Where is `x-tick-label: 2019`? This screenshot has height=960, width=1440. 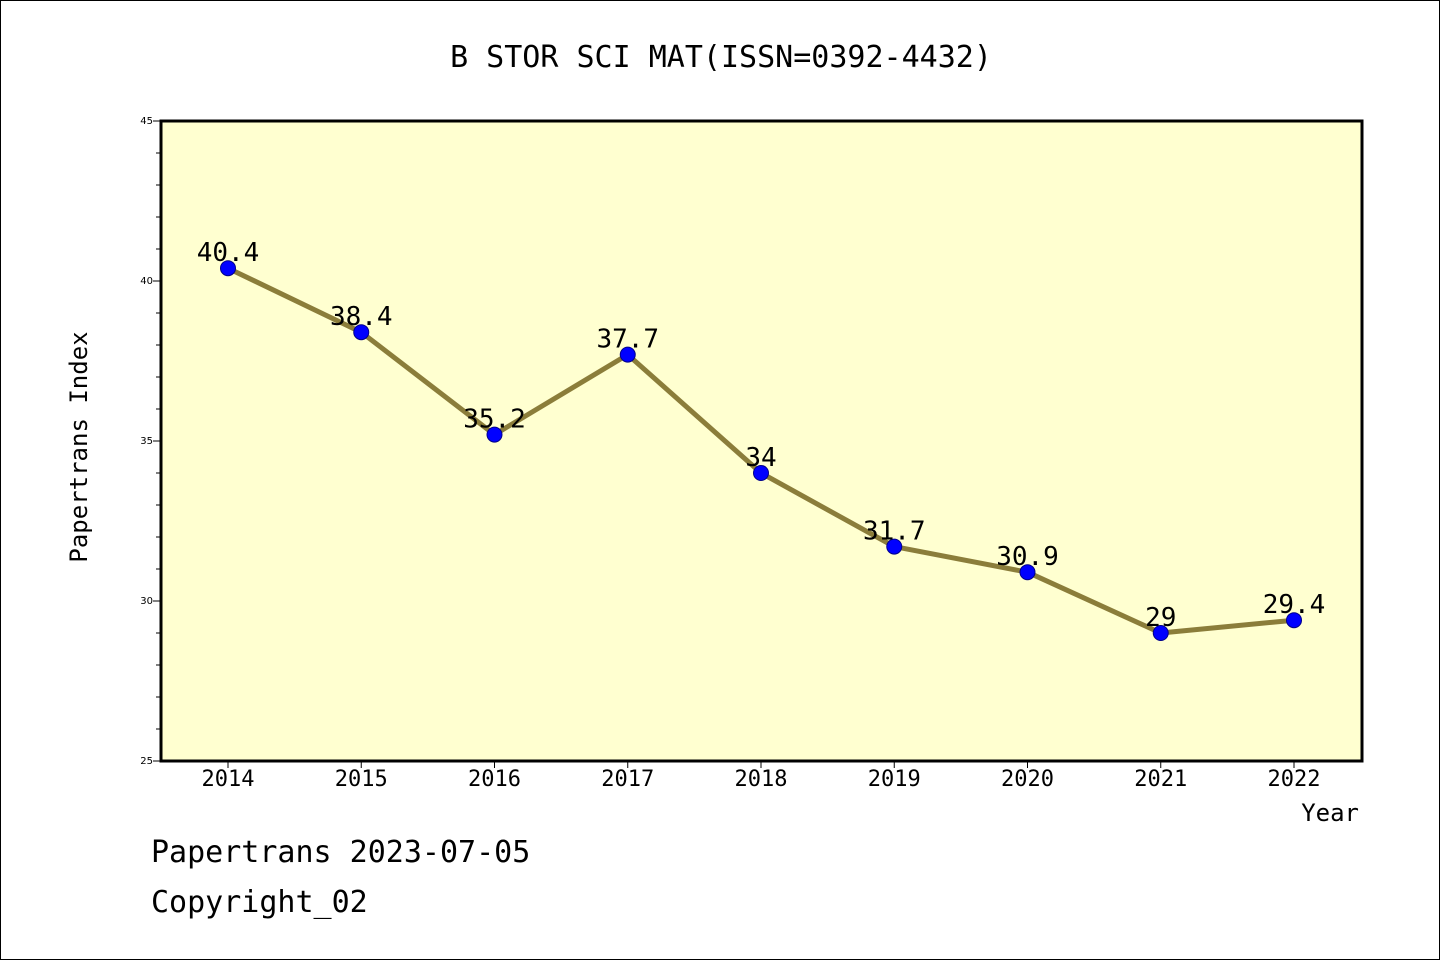 x-tick-label: 2019 is located at coordinates (894, 779).